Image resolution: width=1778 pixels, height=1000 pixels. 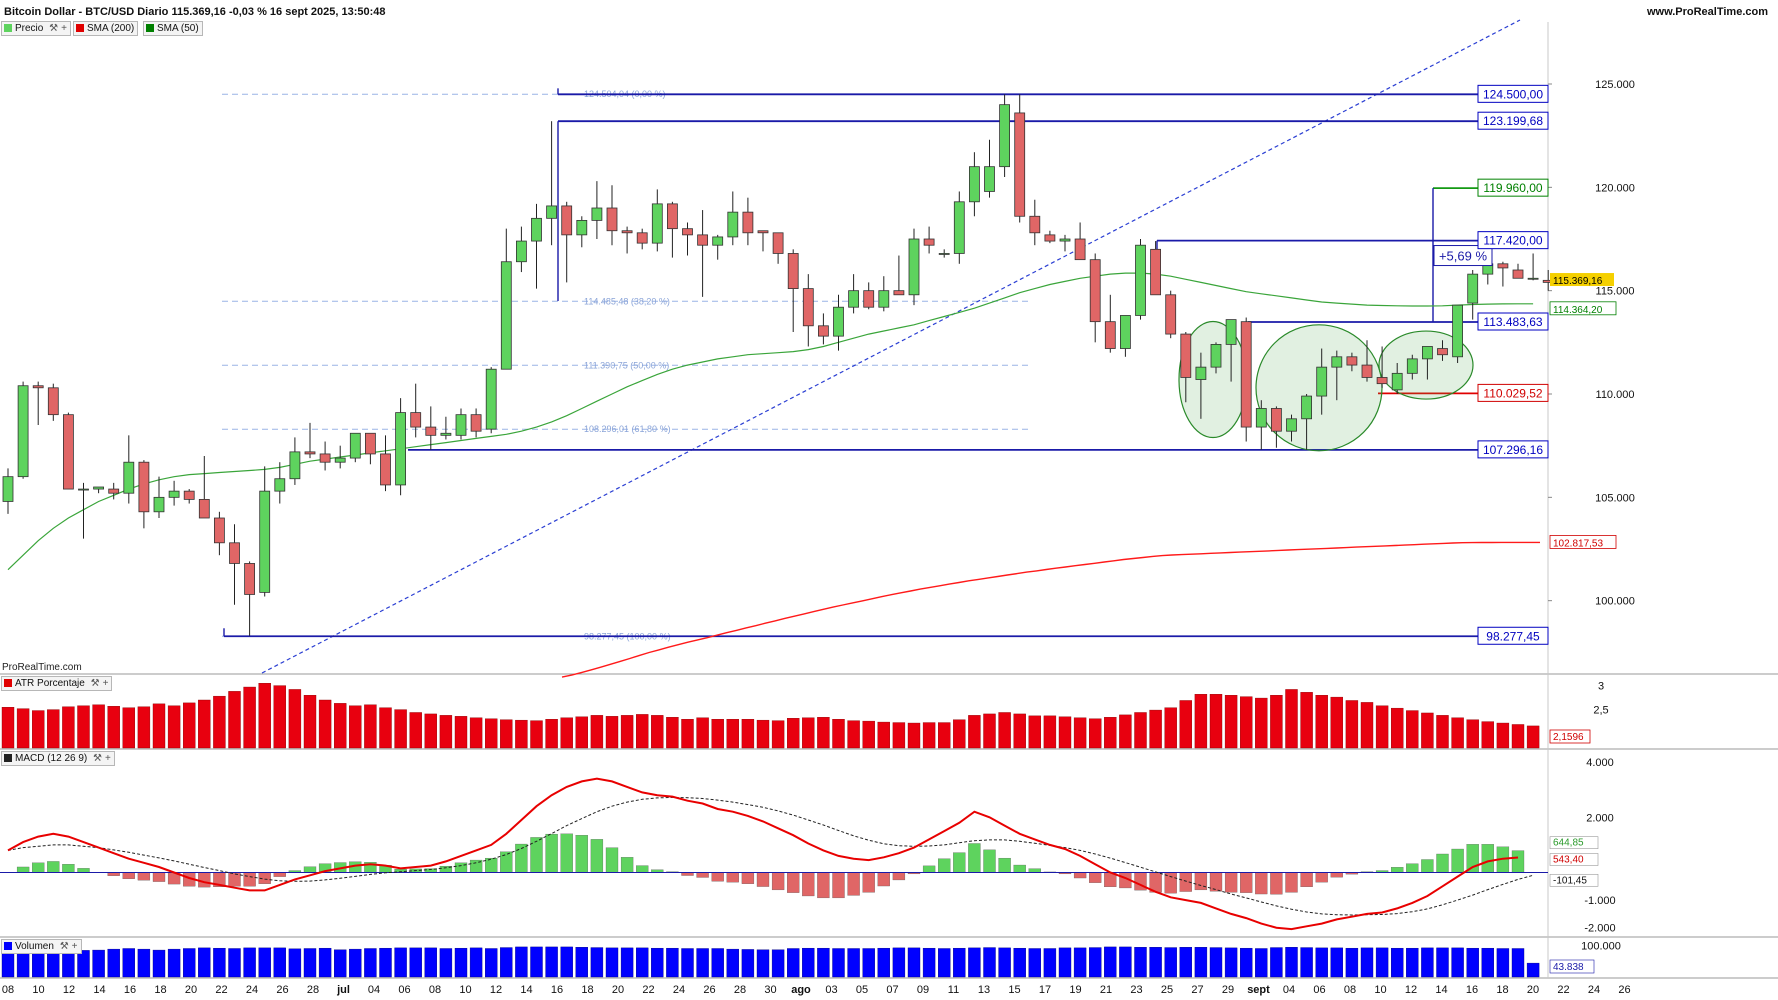 I want to click on site-link: www.ProRealTime.com, so click(x=1707, y=12).